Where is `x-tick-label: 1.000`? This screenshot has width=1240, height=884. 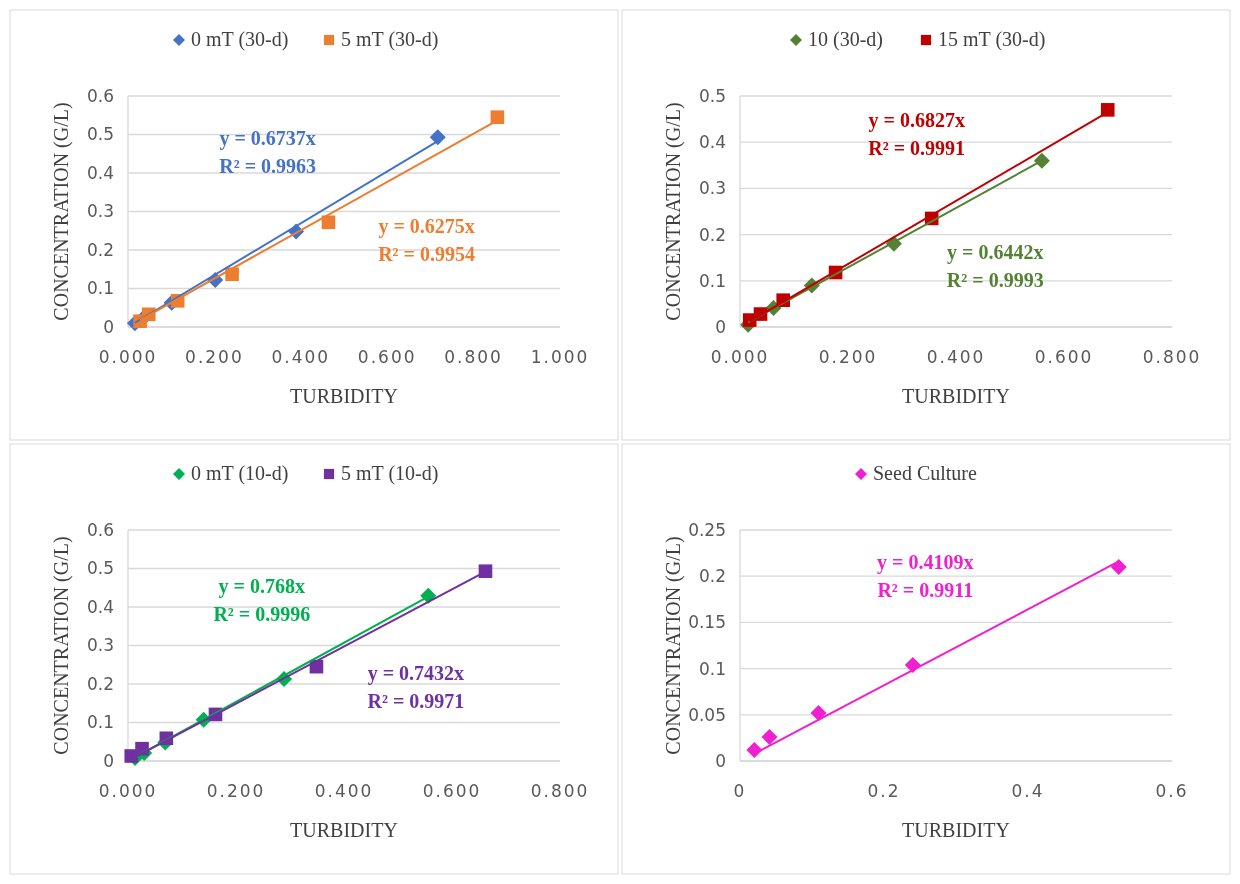
x-tick-label: 1.000 is located at coordinates (560, 357).